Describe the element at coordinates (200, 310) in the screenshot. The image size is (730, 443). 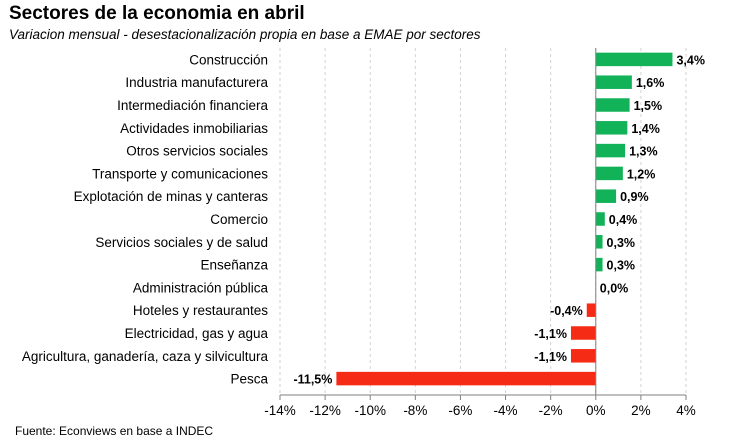
I see `category-label: Hoteles y restaurantes` at that location.